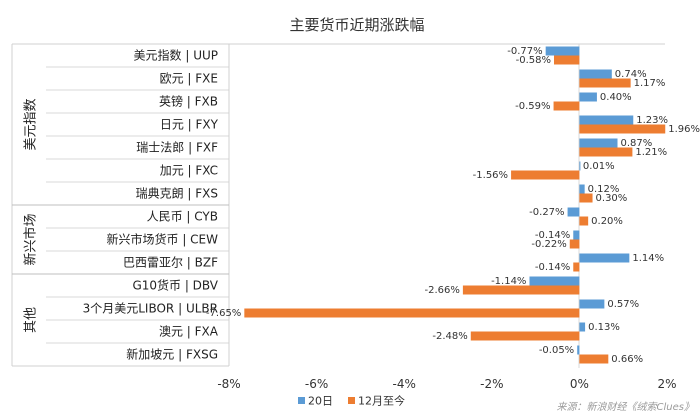 The height and width of the screenshot is (420, 700). I want to click on category-label: 英镑 | FXB, so click(188, 101).